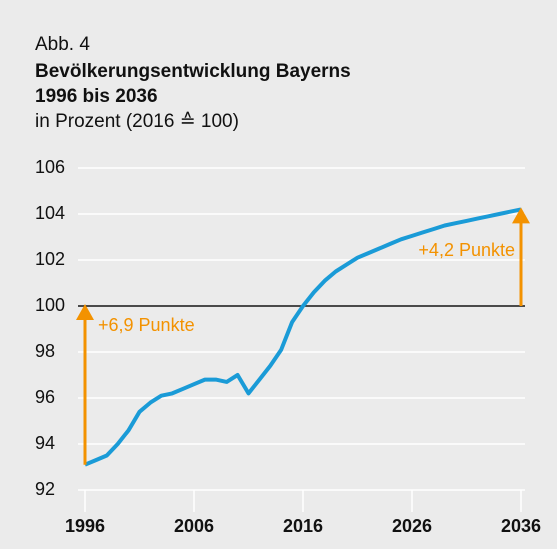  Describe the element at coordinates (194, 526) in the screenshot. I see `x-tick-label: 2006` at that location.